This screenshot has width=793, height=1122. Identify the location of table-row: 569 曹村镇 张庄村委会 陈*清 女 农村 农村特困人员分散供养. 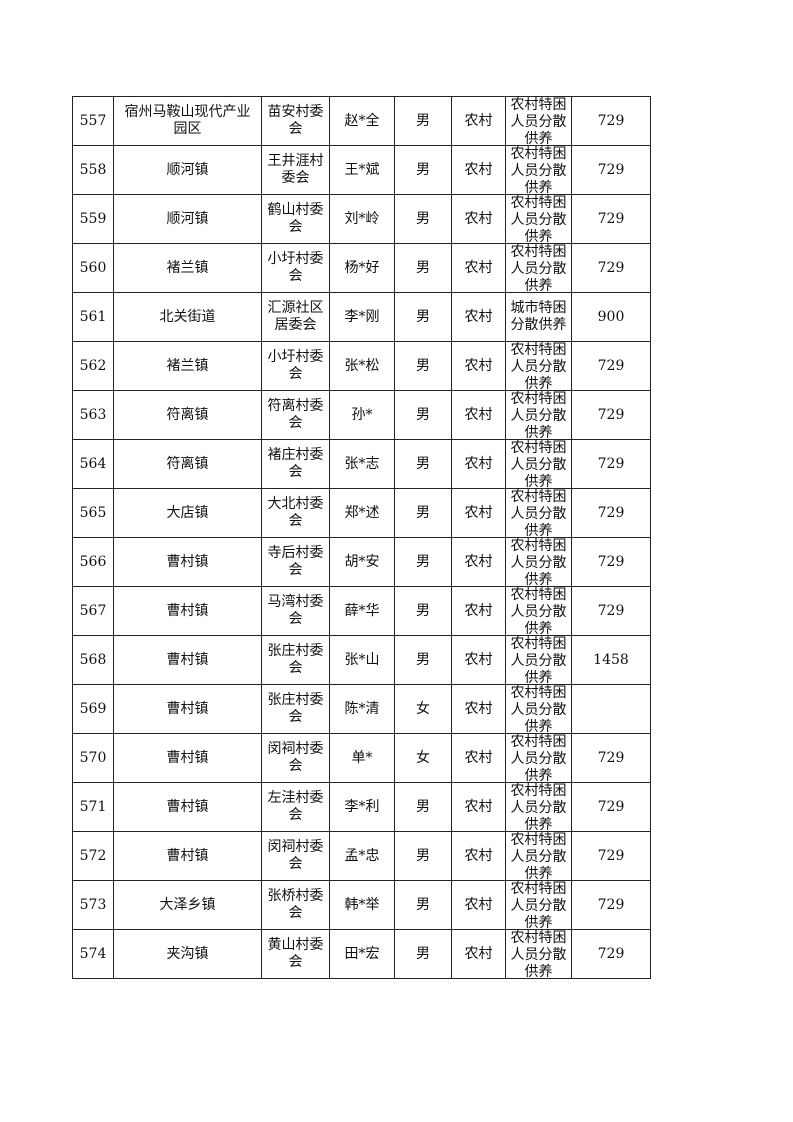
(361, 709).